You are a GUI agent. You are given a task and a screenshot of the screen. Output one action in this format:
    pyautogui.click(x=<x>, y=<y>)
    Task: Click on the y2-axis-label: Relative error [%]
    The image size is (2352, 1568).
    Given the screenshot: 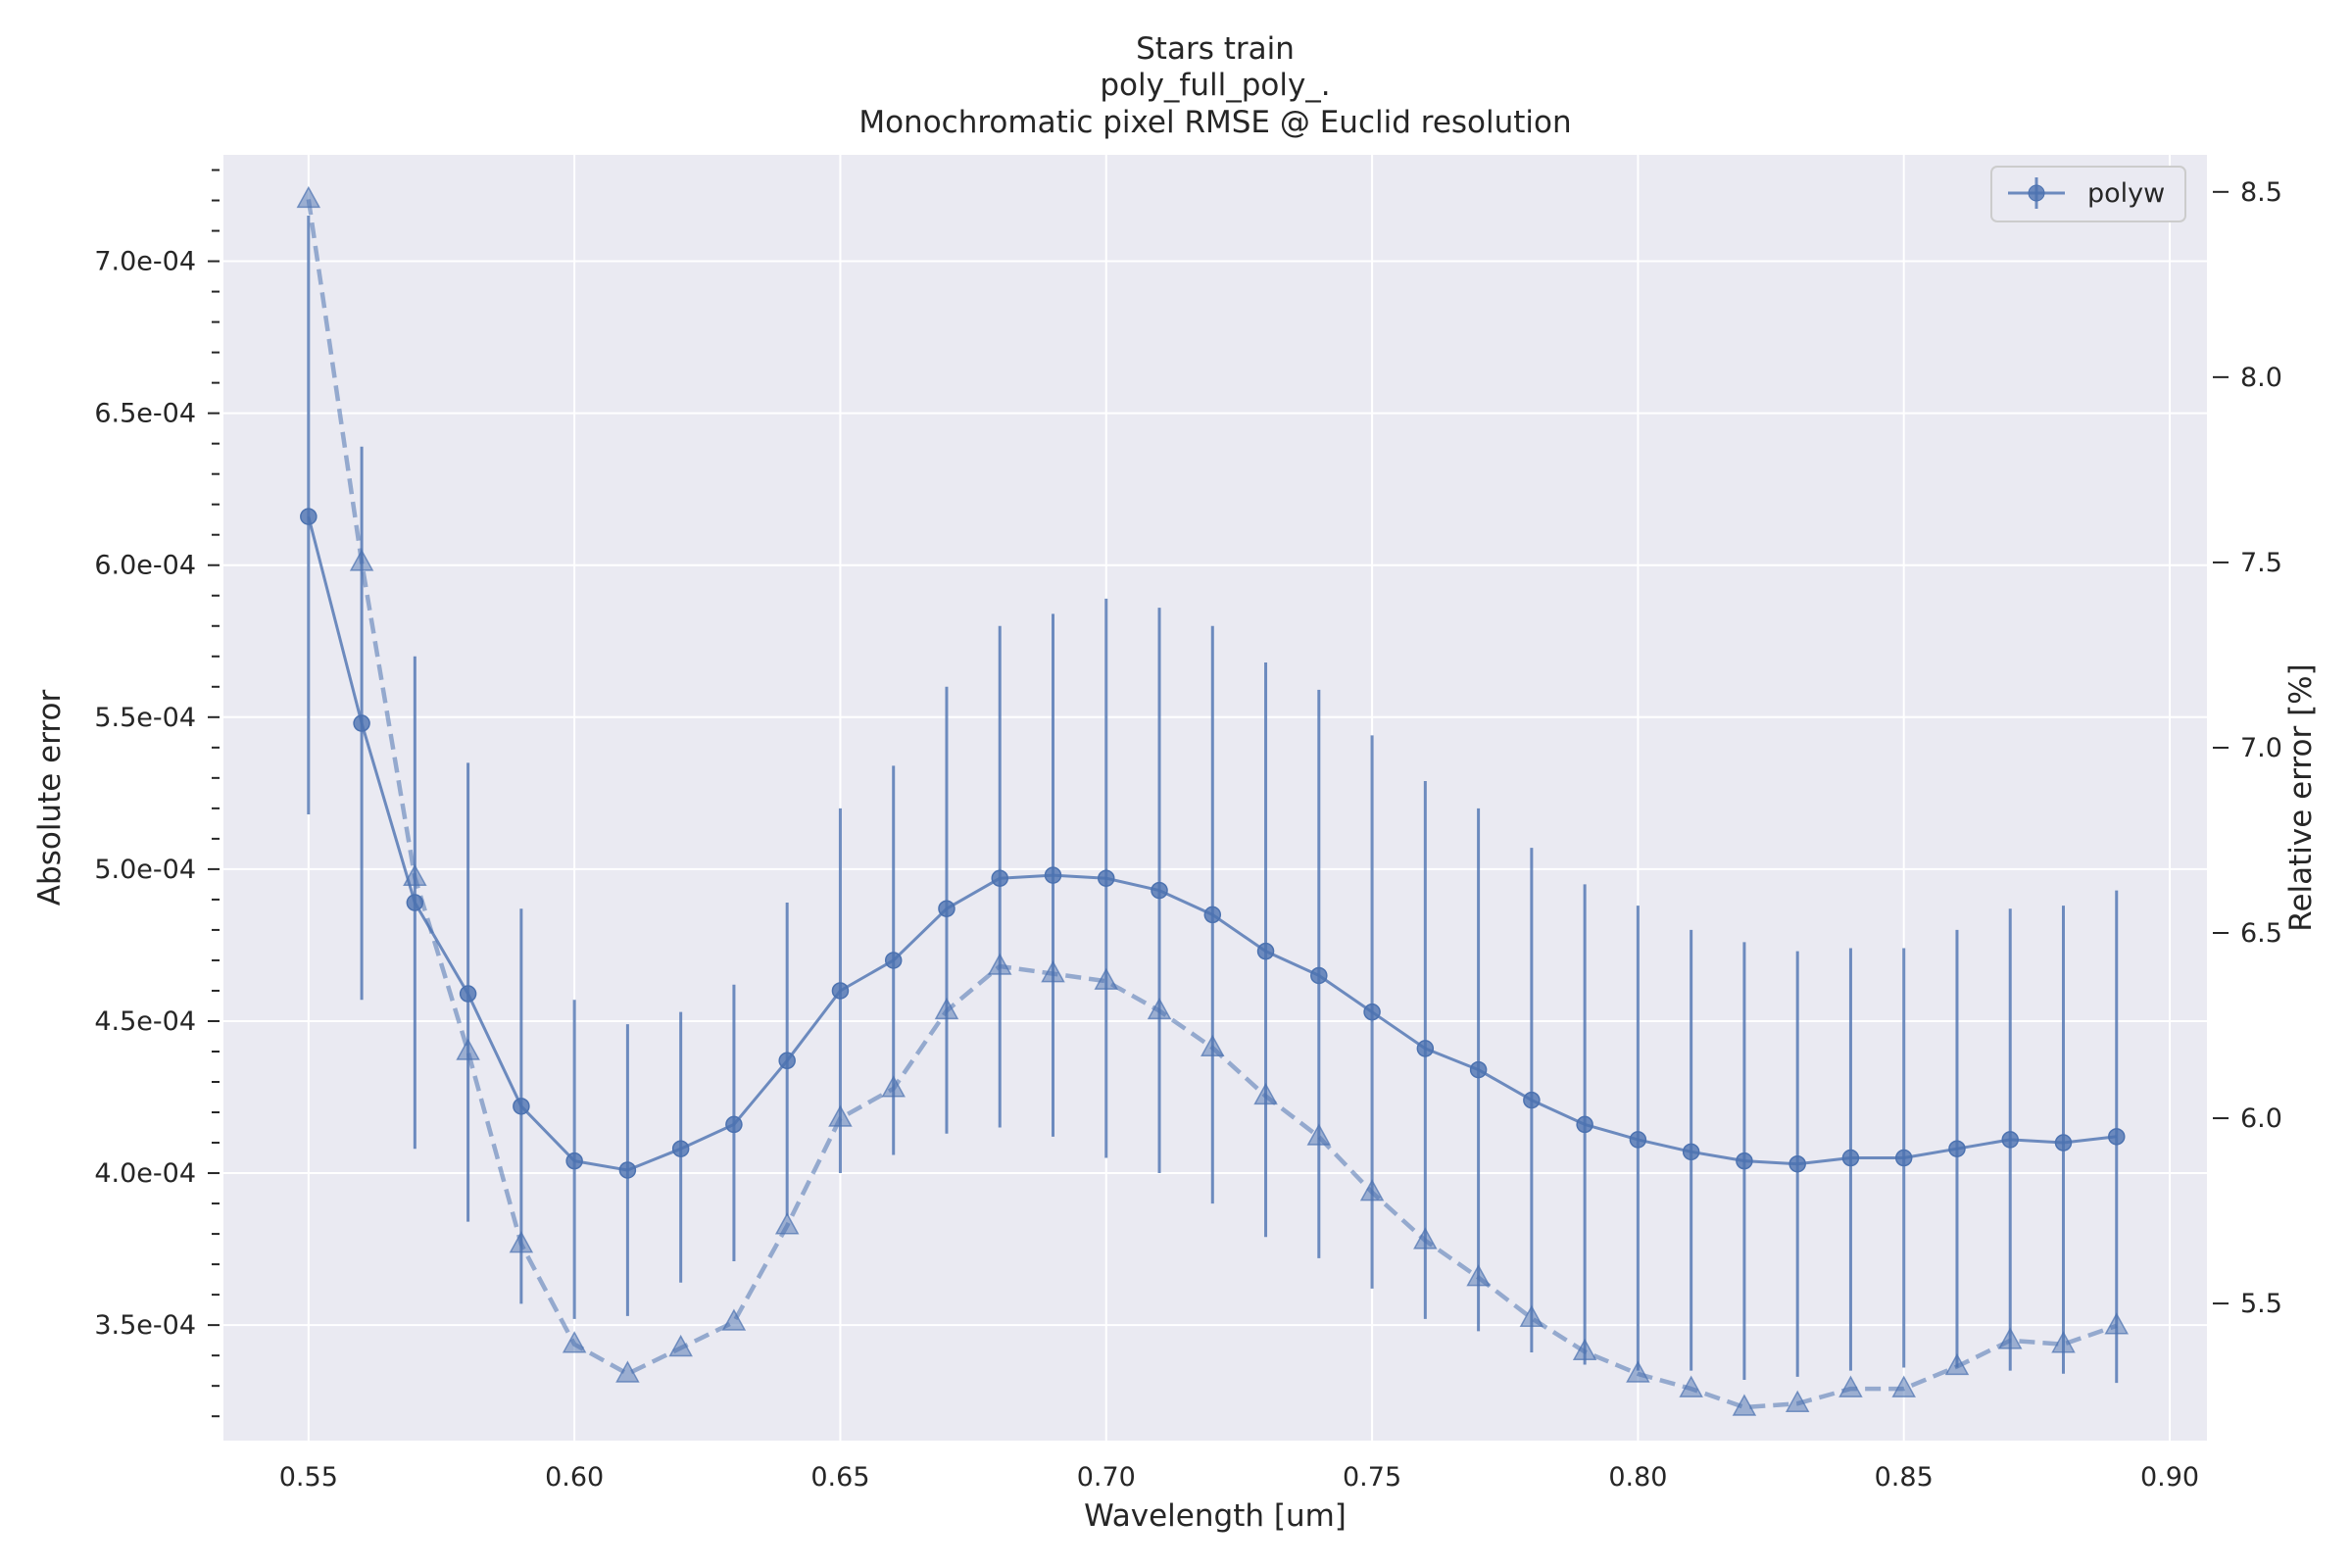 What is the action you would take?
    pyautogui.click(x=2301, y=797)
    